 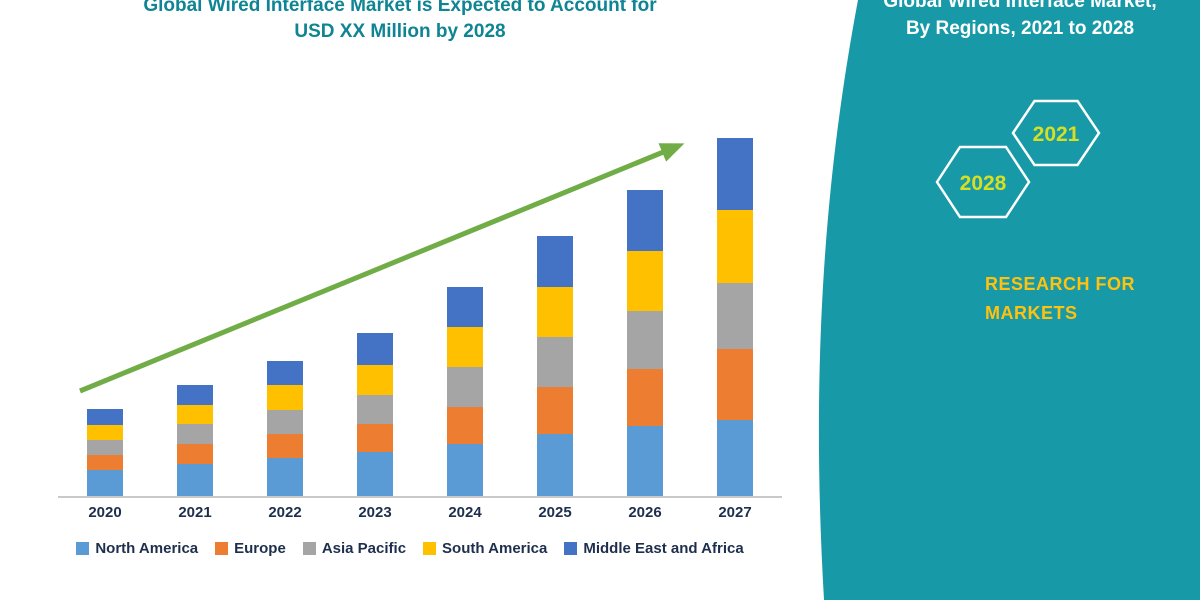 I want to click on legend-item: Europe, so click(x=250, y=548).